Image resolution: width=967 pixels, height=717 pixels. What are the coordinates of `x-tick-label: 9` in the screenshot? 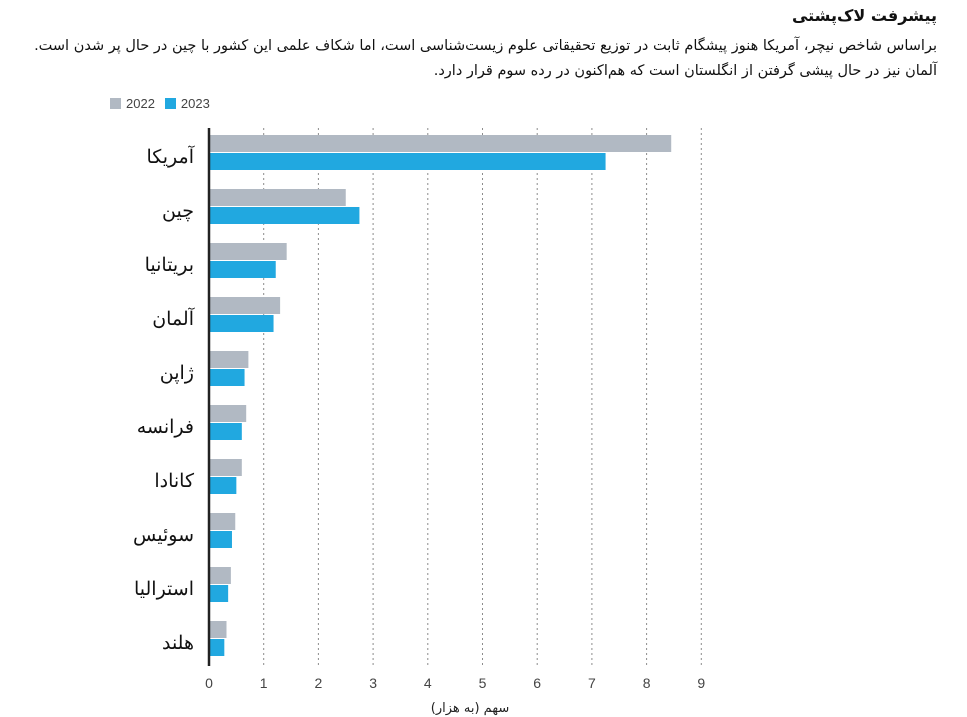 It's located at (701, 683).